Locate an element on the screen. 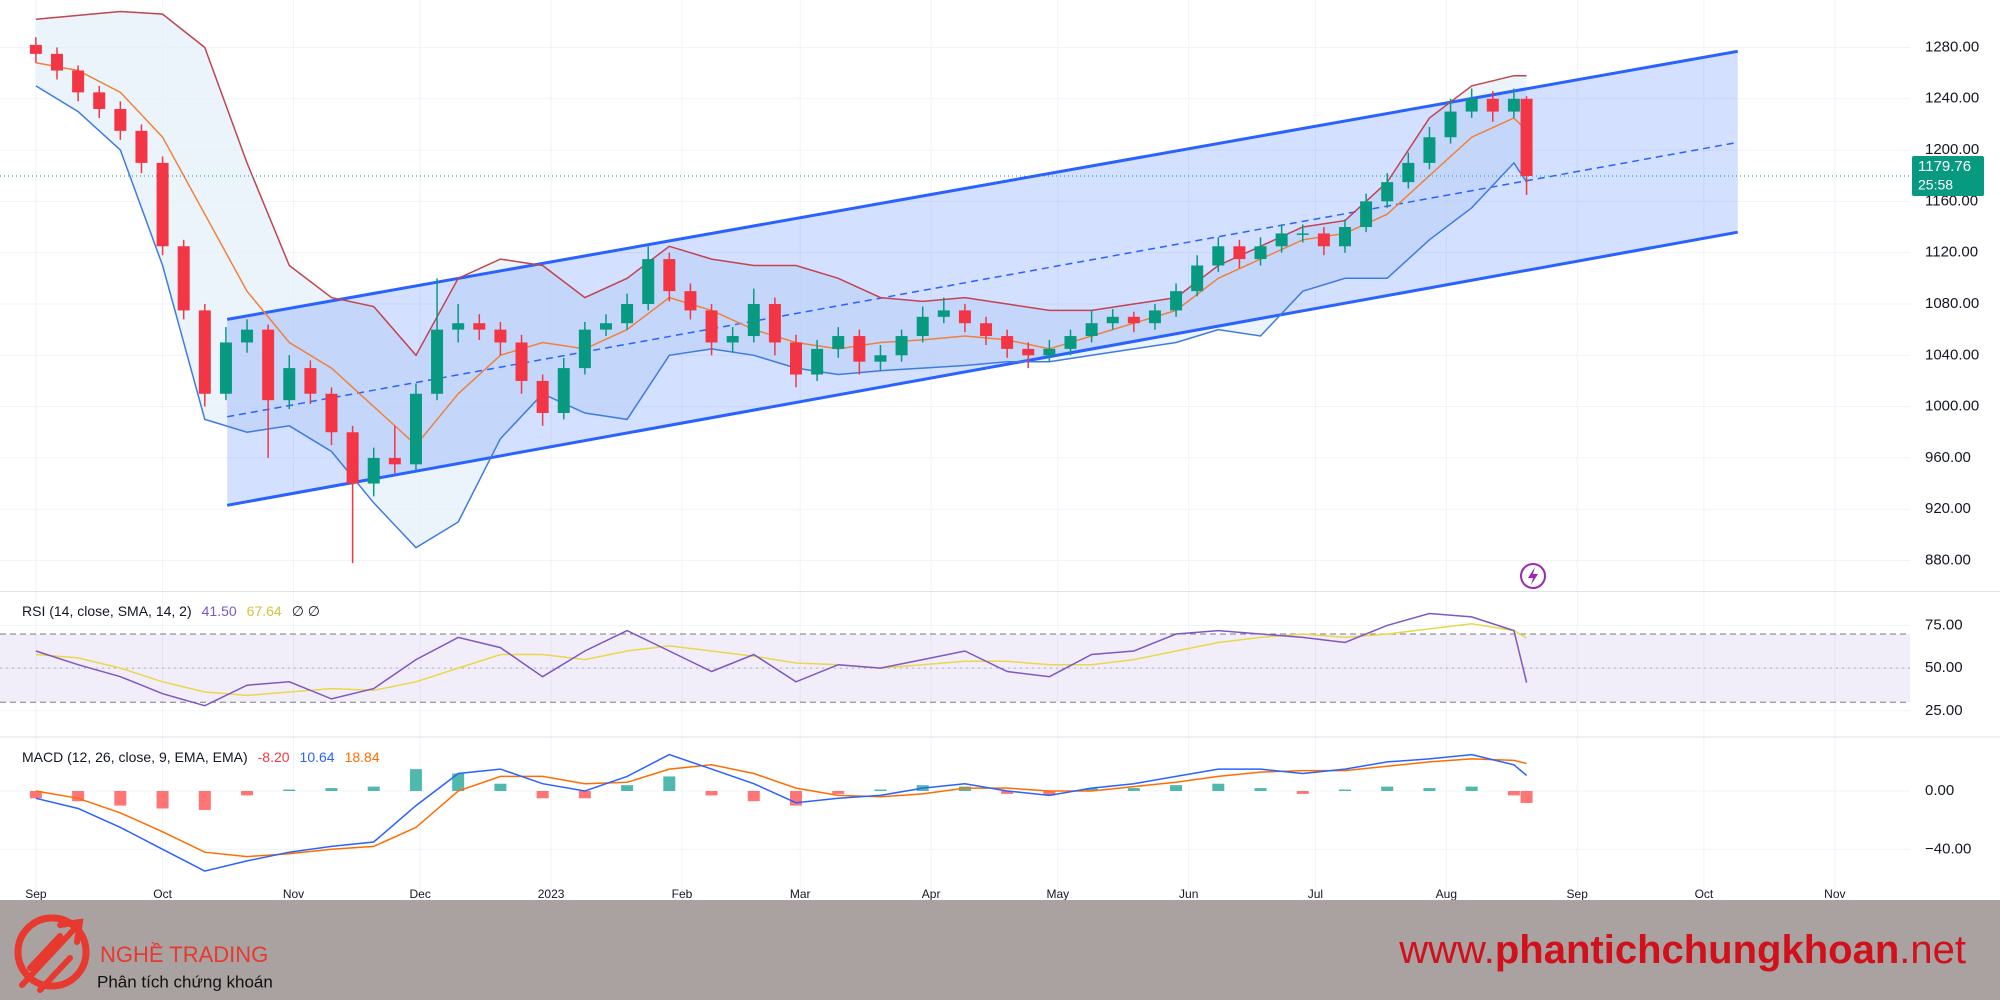 Image resolution: width=2000 pixels, height=1000 pixels. y-tick-label: 50.00 is located at coordinates (1944, 667).